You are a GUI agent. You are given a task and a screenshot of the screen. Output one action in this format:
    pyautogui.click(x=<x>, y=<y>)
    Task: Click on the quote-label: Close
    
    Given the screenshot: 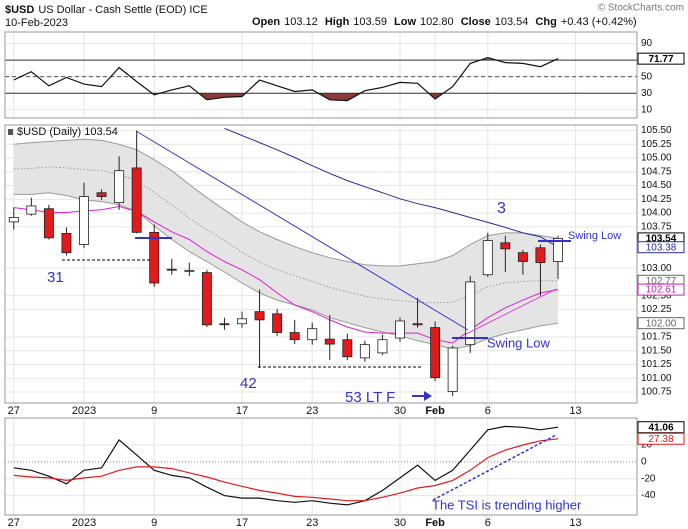 What is the action you would take?
    pyautogui.click(x=476, y=22)
    